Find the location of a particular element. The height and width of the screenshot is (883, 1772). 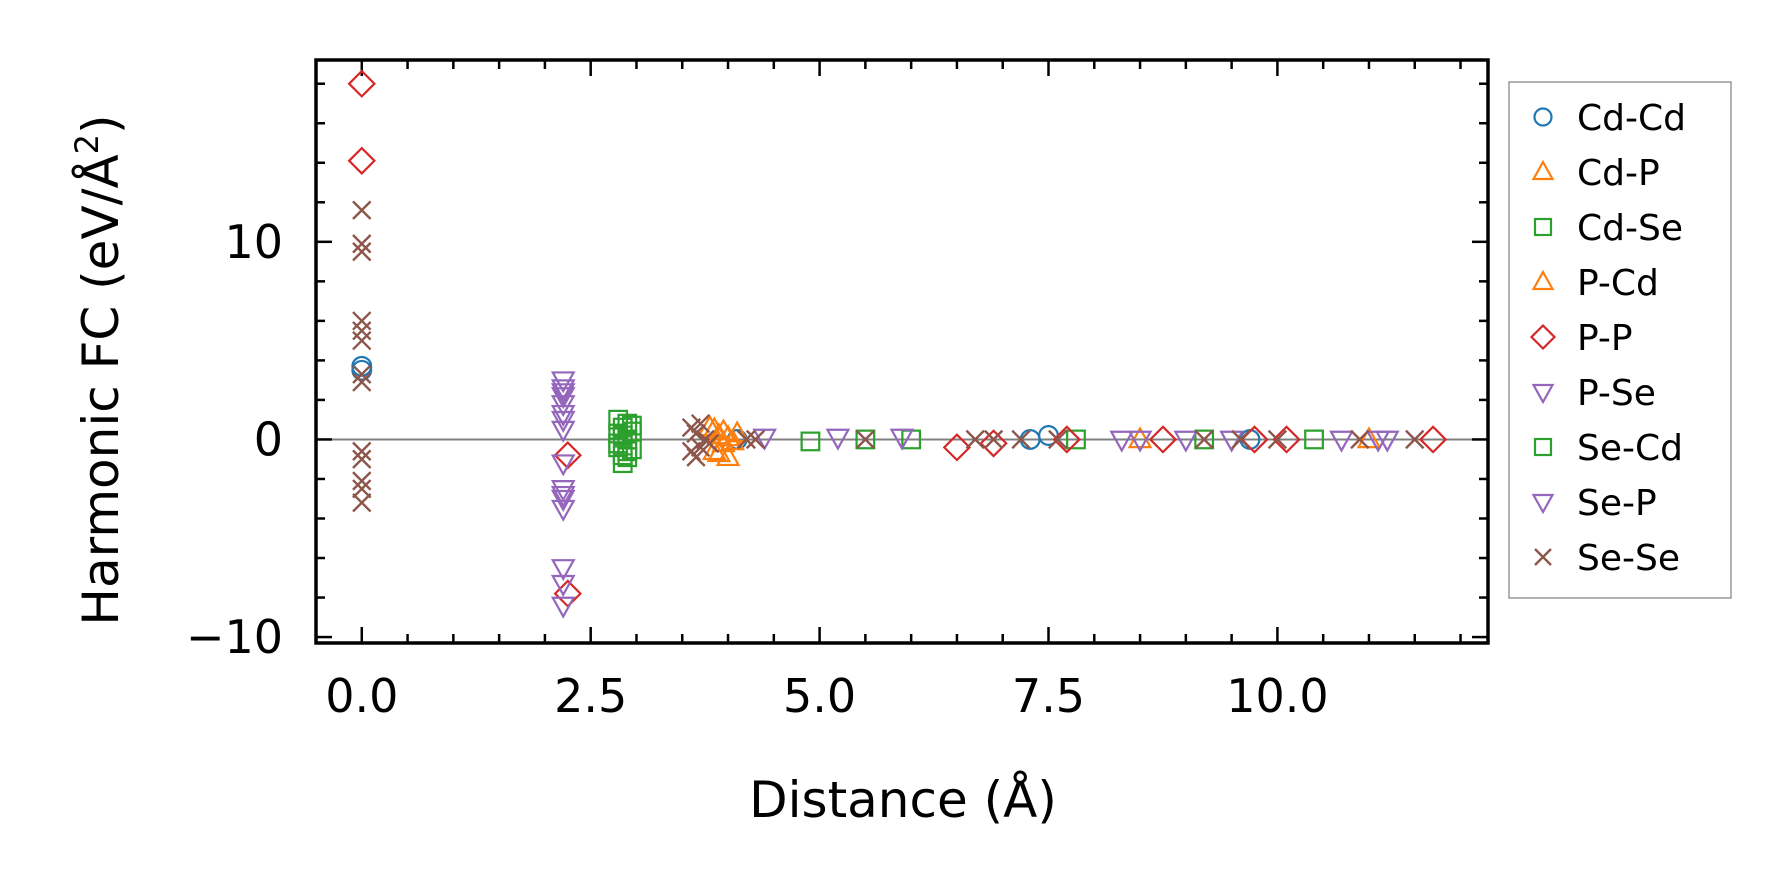

x-tick-labels: 0.0 2.5 5.0 7.5 10.0 is located at coordinates (826, 696).